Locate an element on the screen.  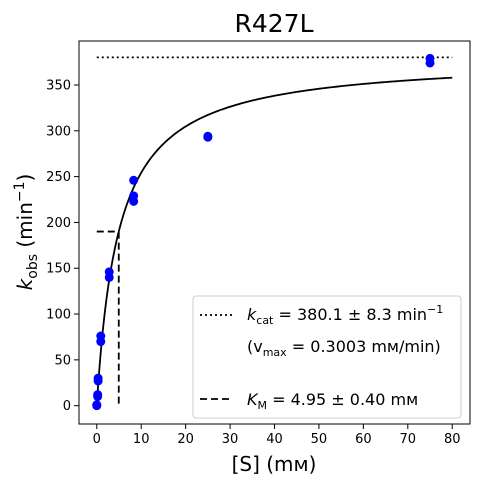
x-tick-label: 30 is located at coordinates (230, 439).